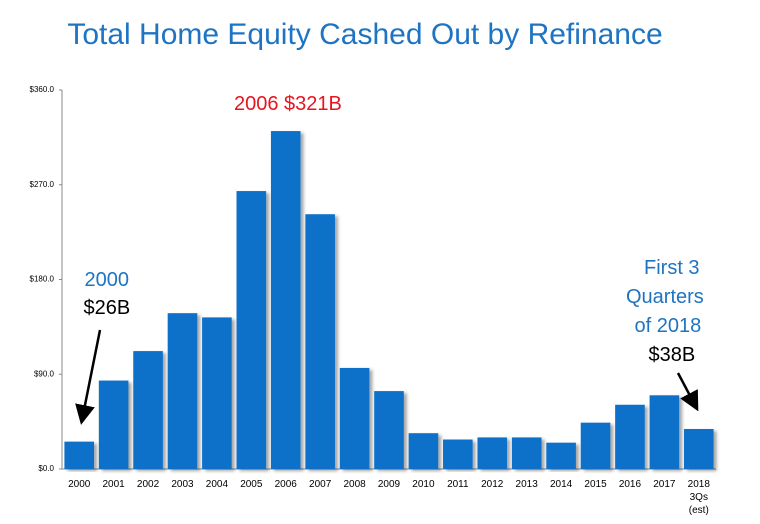 The image size is (760, 524). I want to click on x-tick-label: 2005, so click(251, 484).